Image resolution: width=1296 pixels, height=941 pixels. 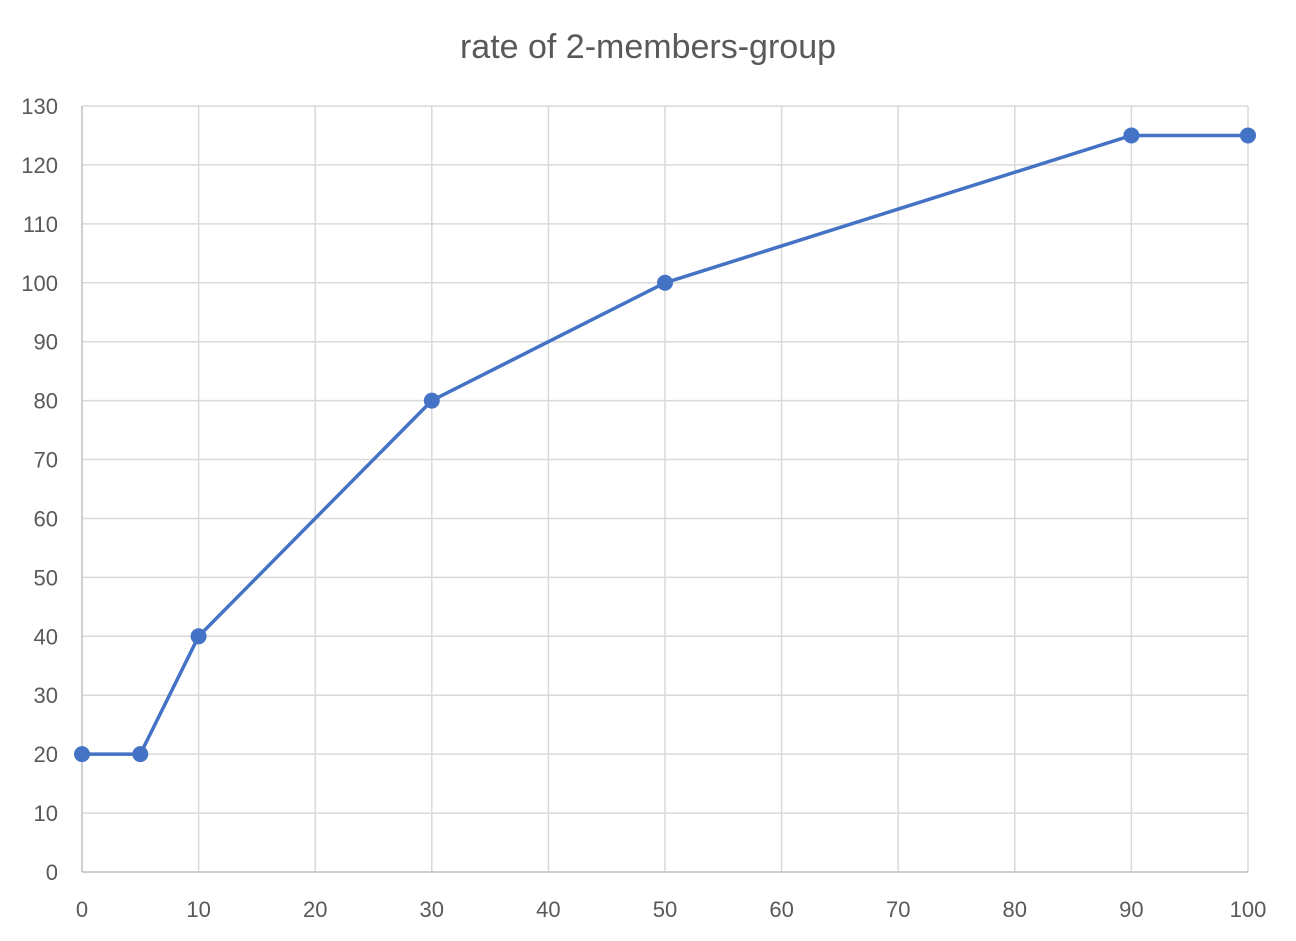 I want to click on y-tick-label: 60, so click(x=46, y=518).